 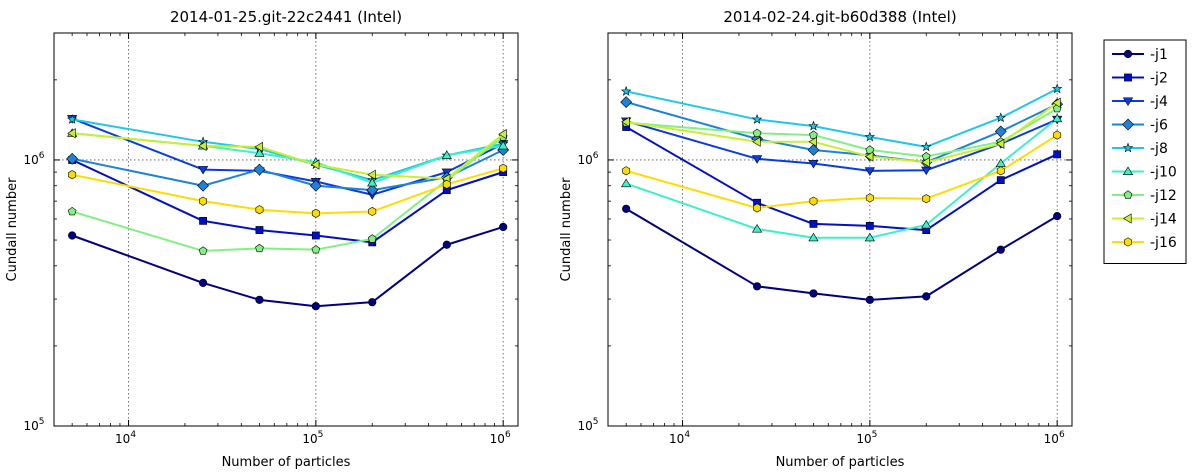 What do you see at coordinates (1140, 55) in the screenshot?
I see `legend-entry: -j1` at bounding box center [1140, 55].